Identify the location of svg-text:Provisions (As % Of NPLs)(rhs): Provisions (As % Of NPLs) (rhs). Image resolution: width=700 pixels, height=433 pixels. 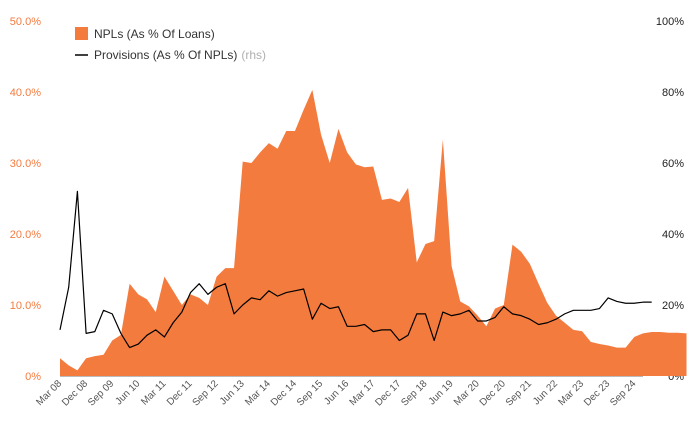
(180, 55).